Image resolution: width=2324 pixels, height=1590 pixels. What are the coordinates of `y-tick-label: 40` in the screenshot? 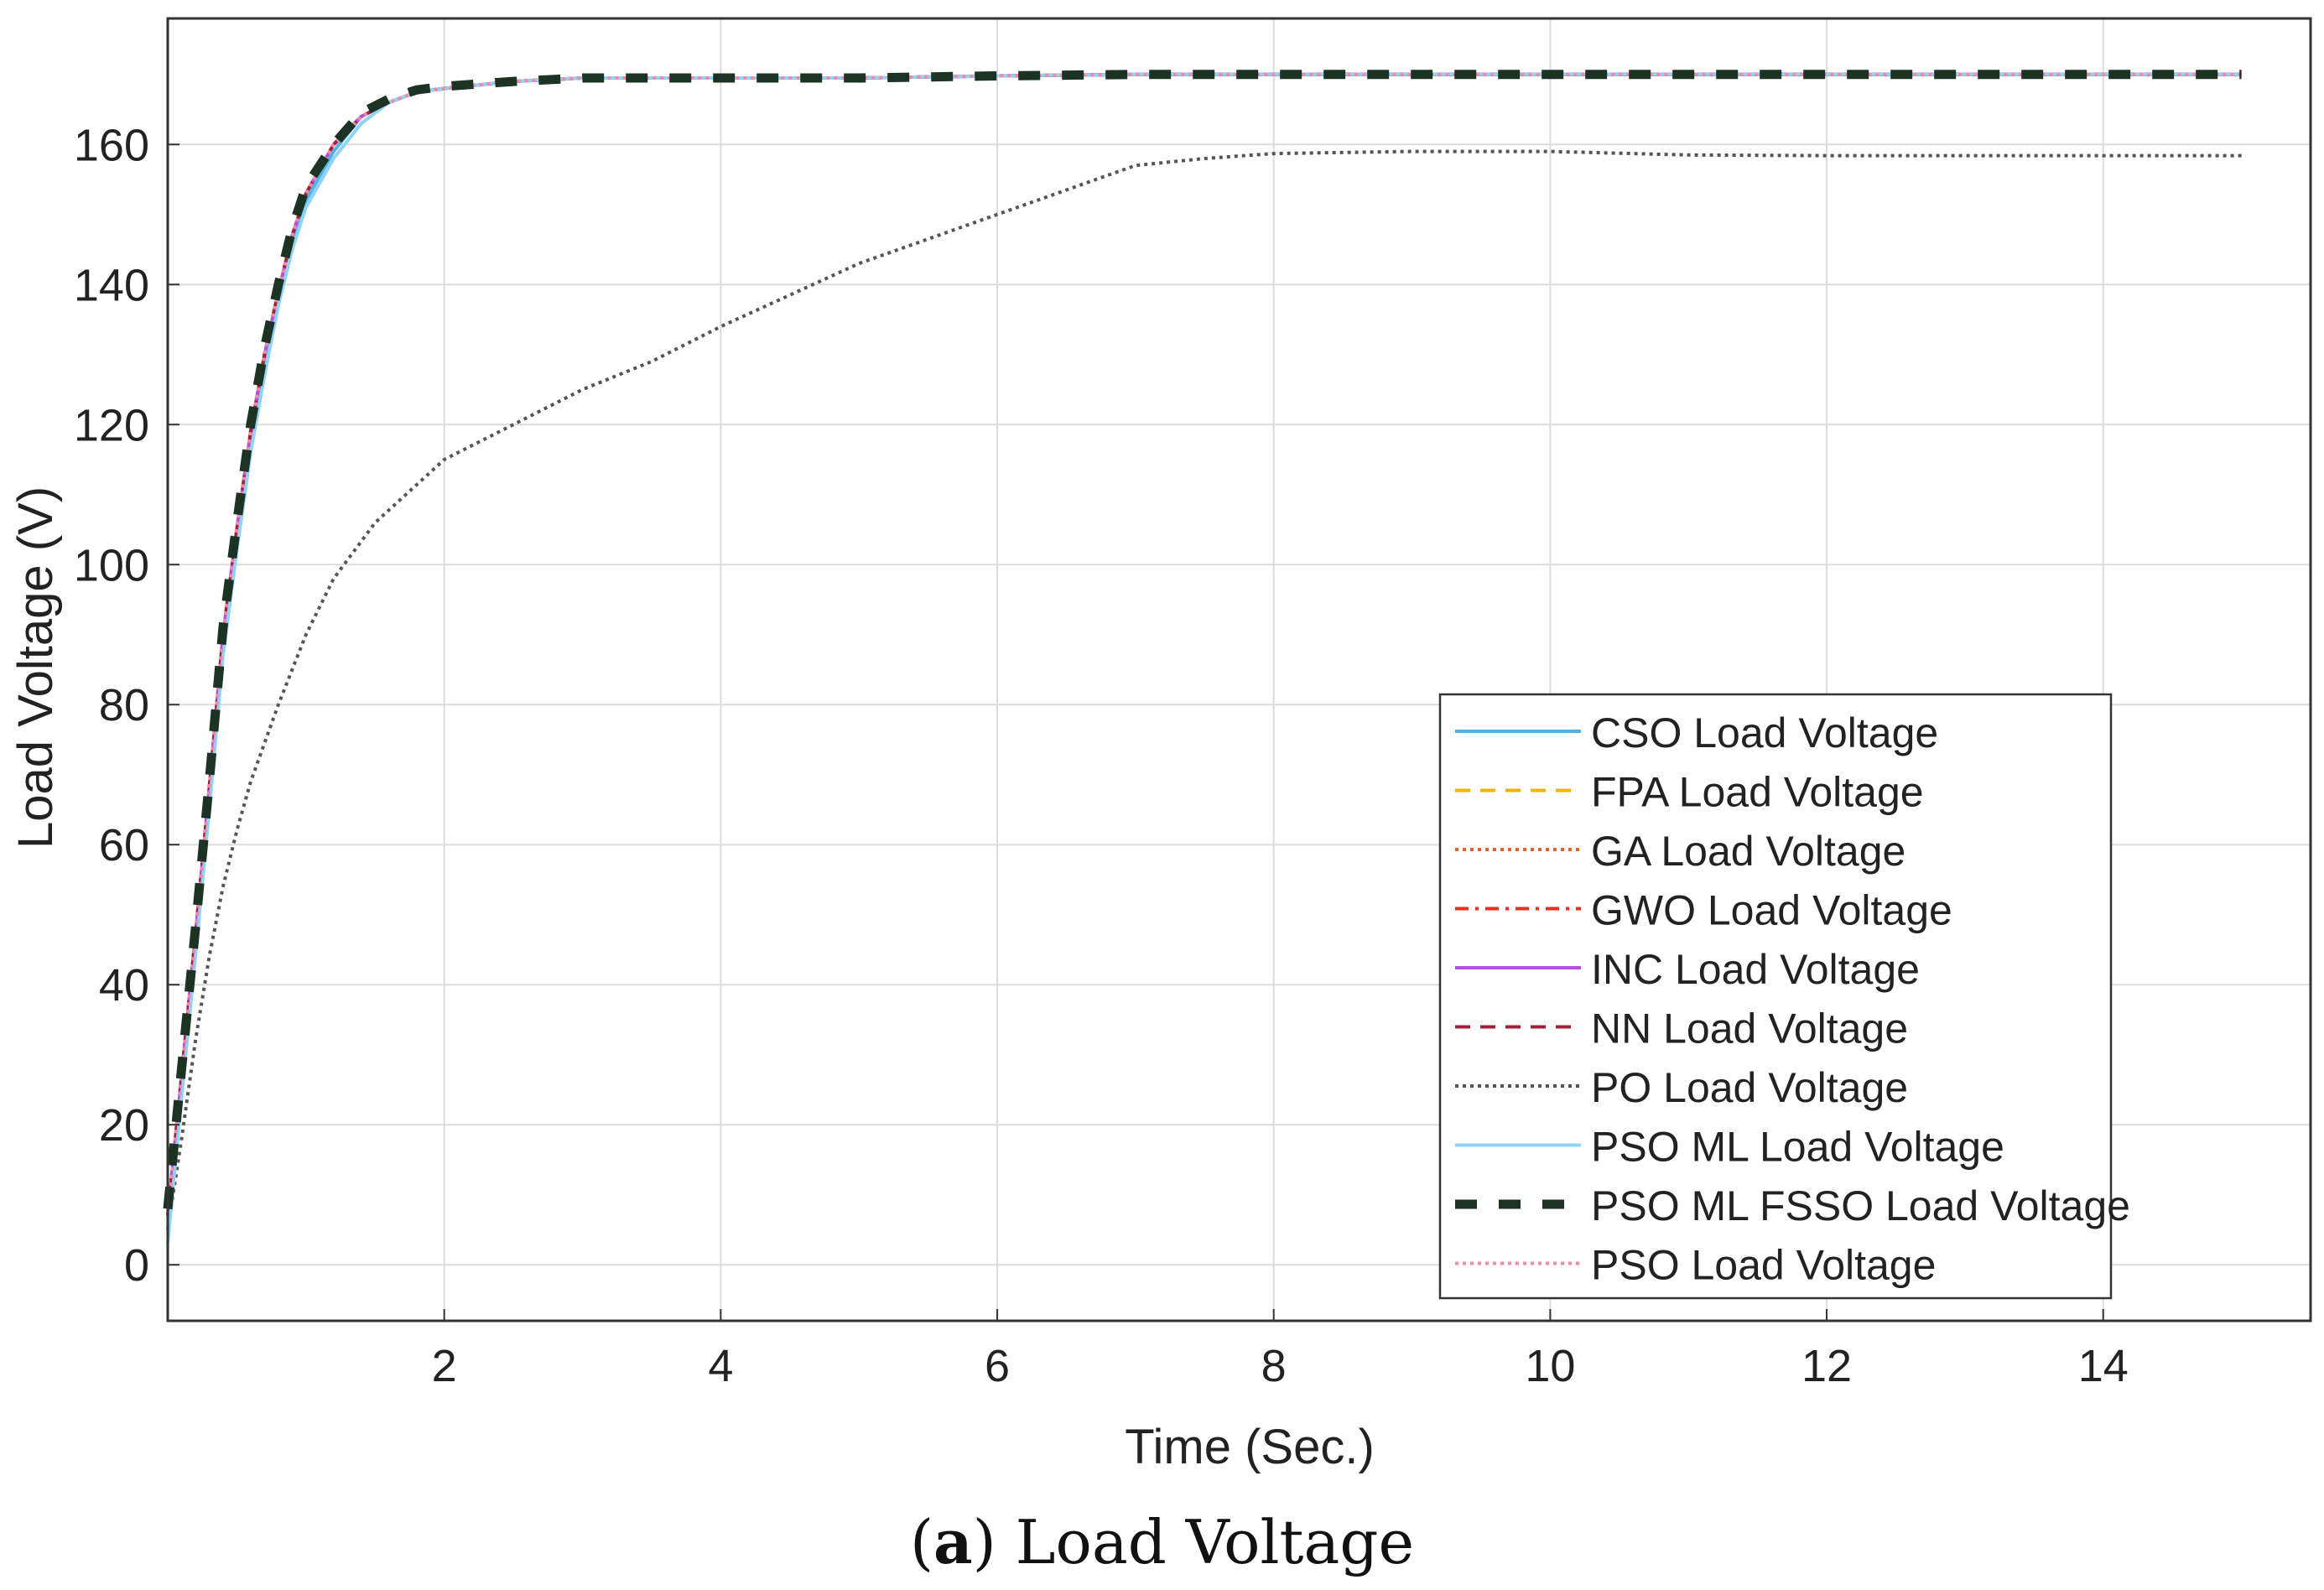 It's located at (124, 986).